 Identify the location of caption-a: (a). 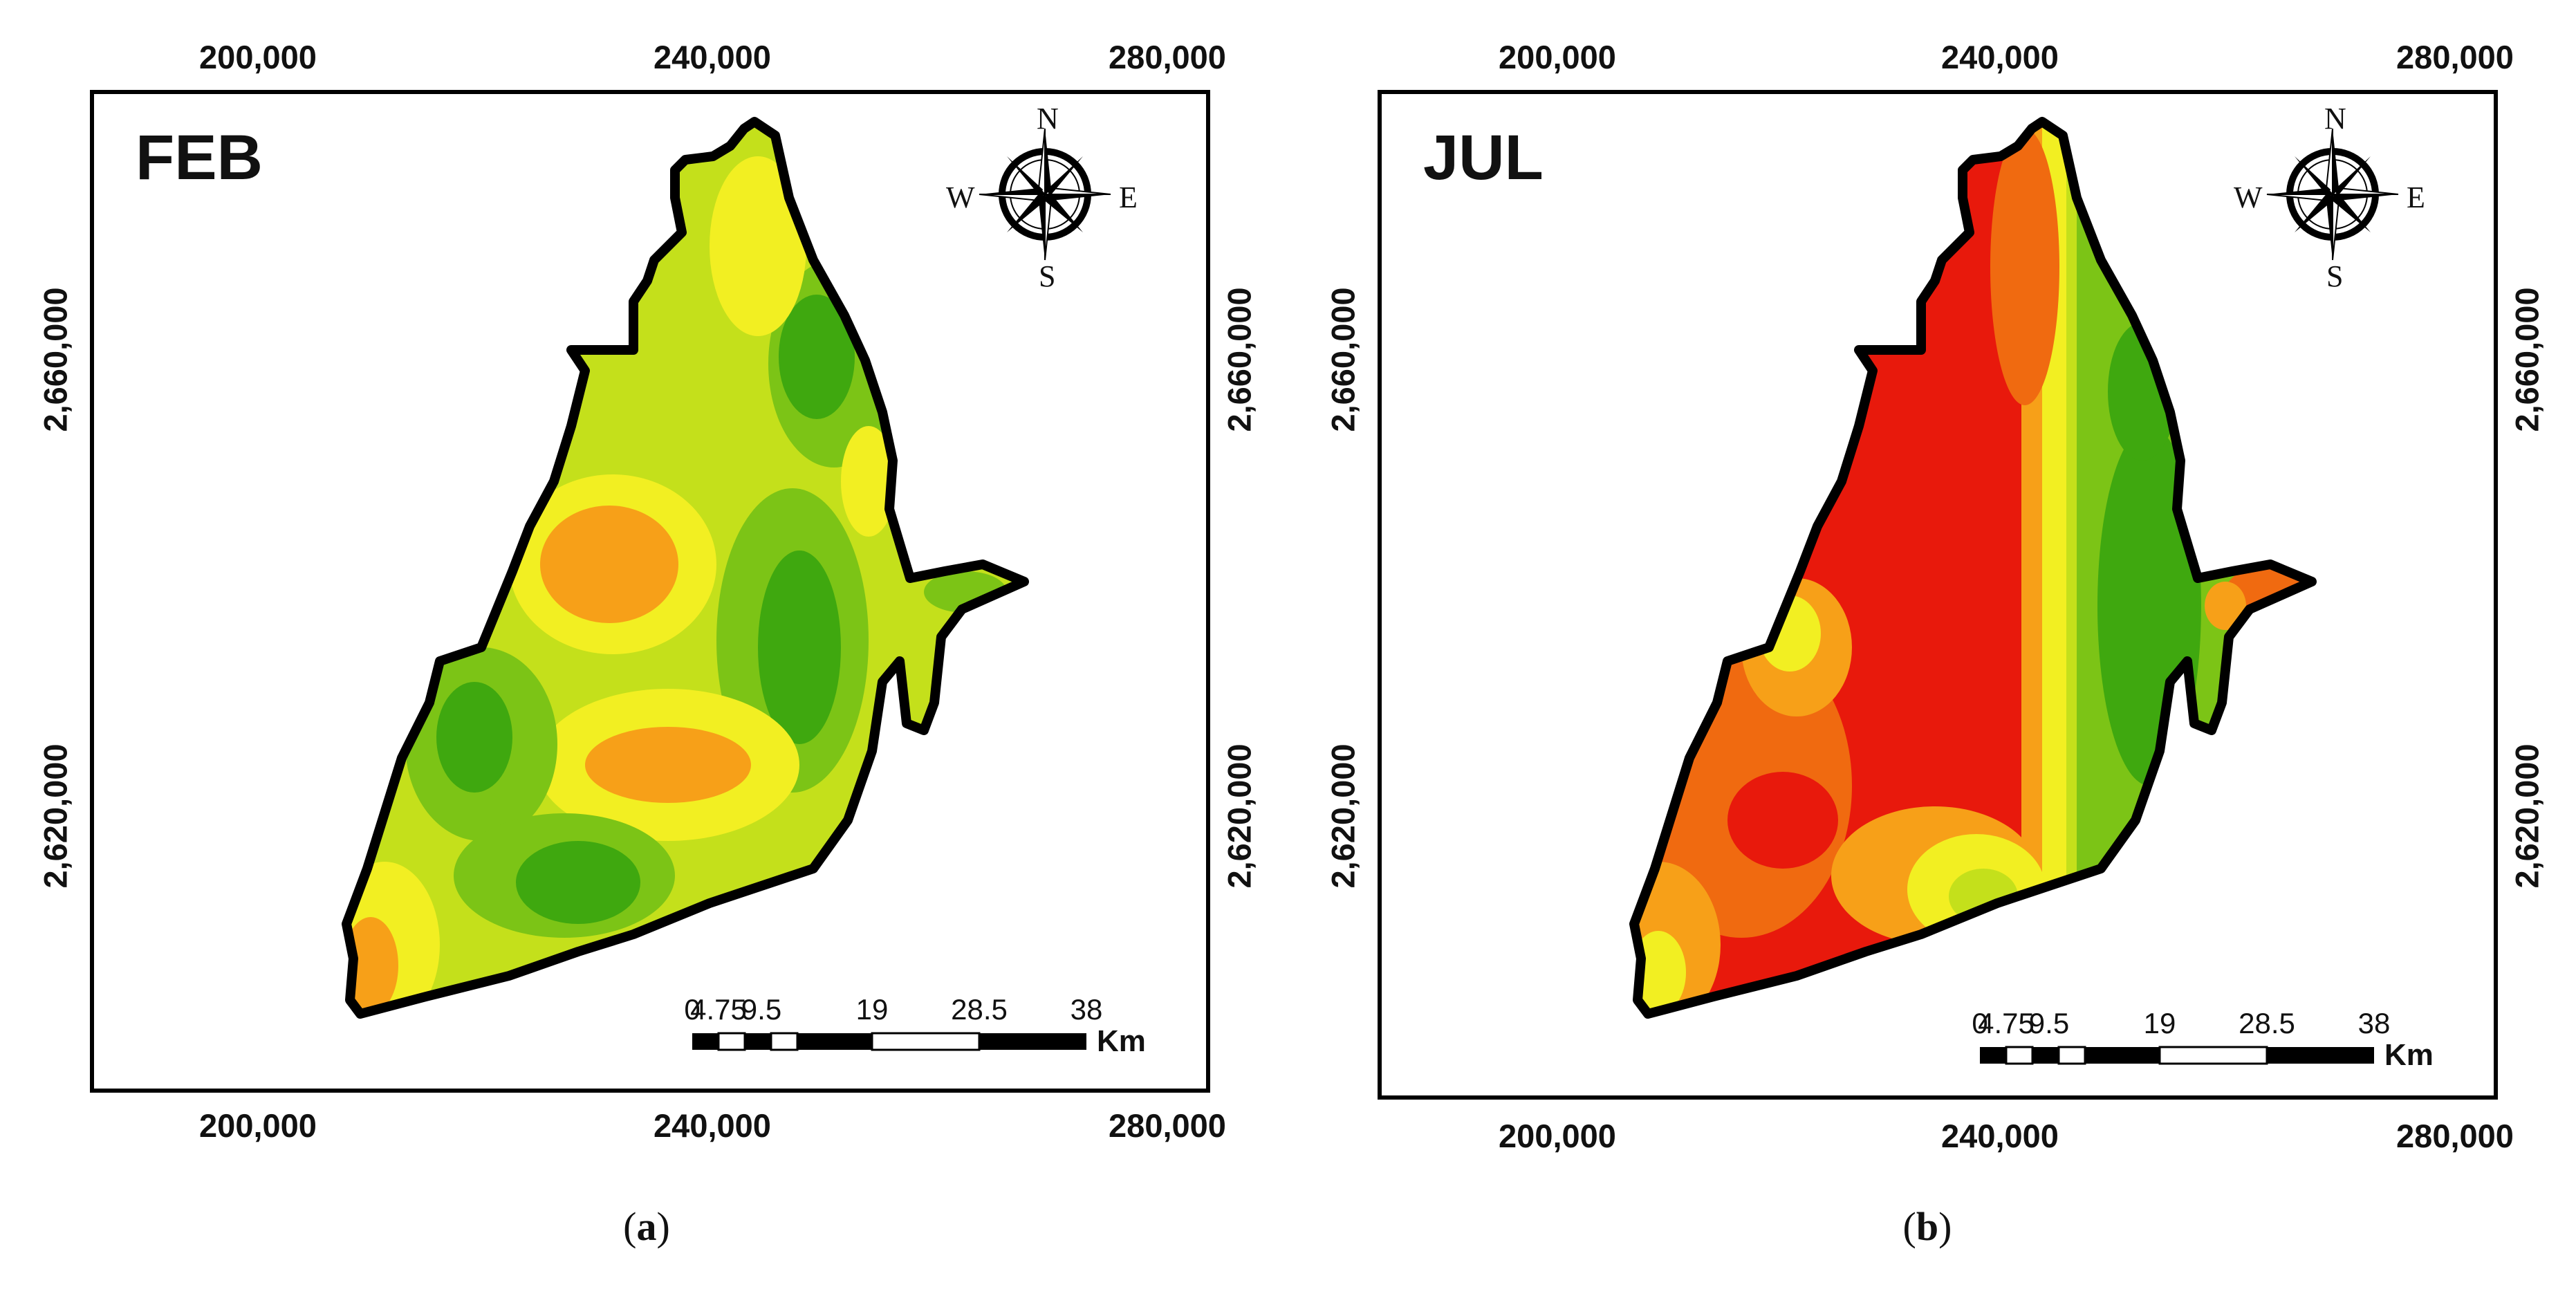
(646, 1227).